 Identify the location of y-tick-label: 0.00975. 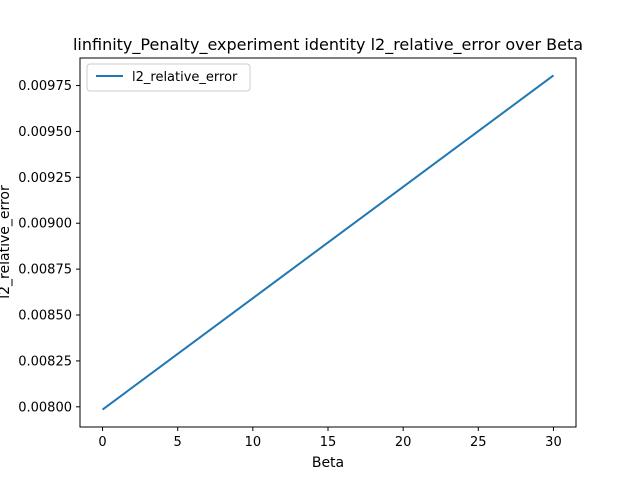
(45, 86).